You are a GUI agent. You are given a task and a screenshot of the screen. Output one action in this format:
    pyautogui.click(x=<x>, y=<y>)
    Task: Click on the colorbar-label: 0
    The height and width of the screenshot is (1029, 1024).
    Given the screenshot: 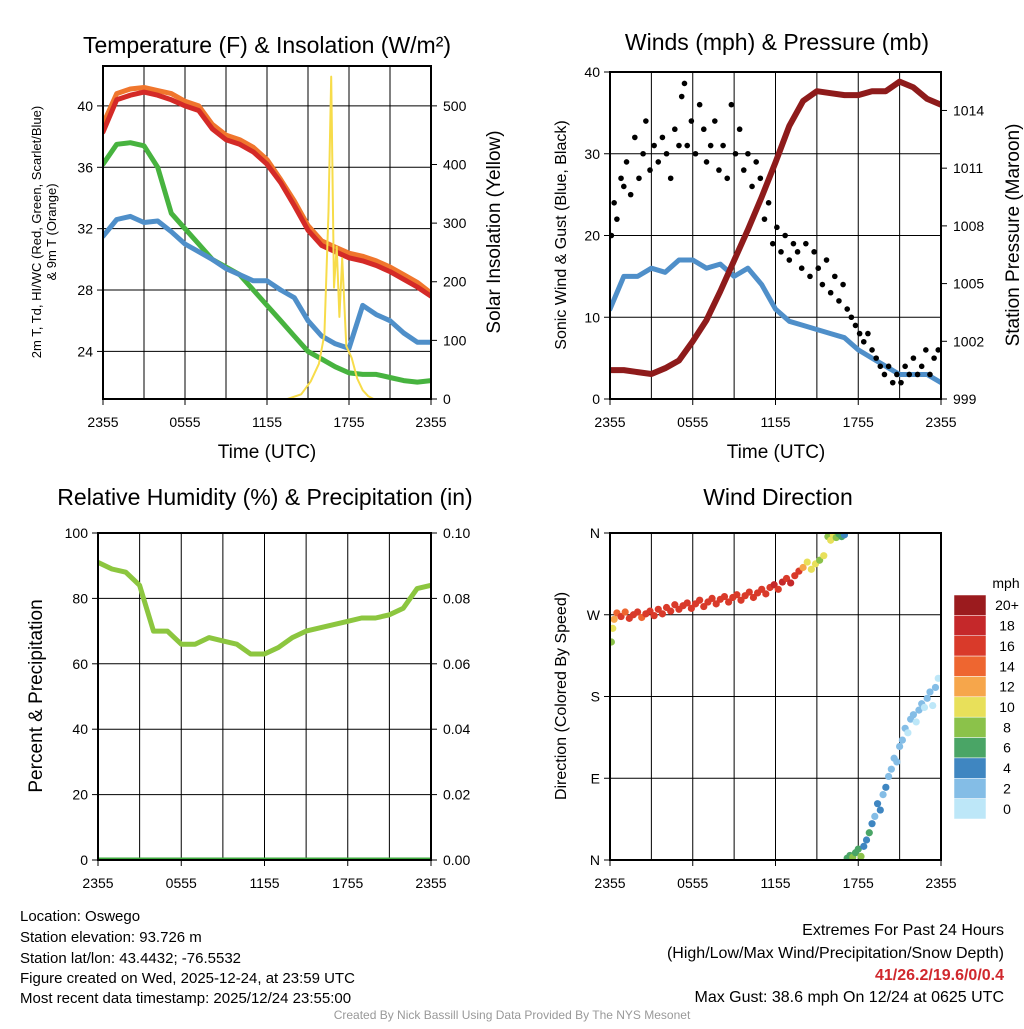 What is the action you would take?
    pyautogui.click(x=1007, y=809)
    